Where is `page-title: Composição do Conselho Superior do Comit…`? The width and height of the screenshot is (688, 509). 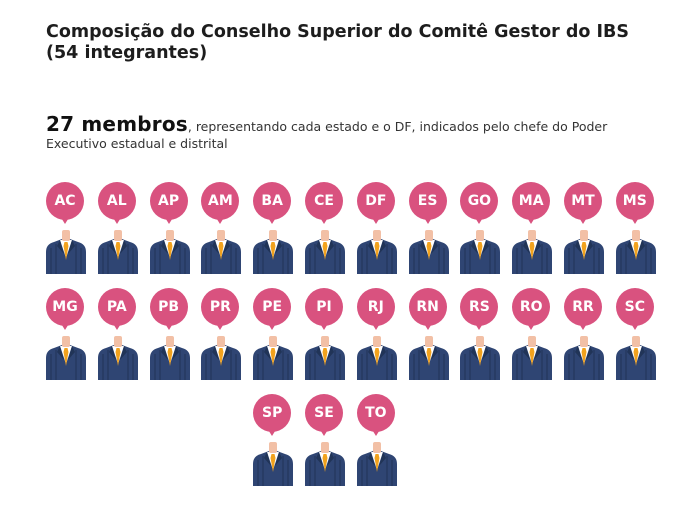
page-title: Composição do Conselho Superior do Comit… is located at coordinates (337, 42).